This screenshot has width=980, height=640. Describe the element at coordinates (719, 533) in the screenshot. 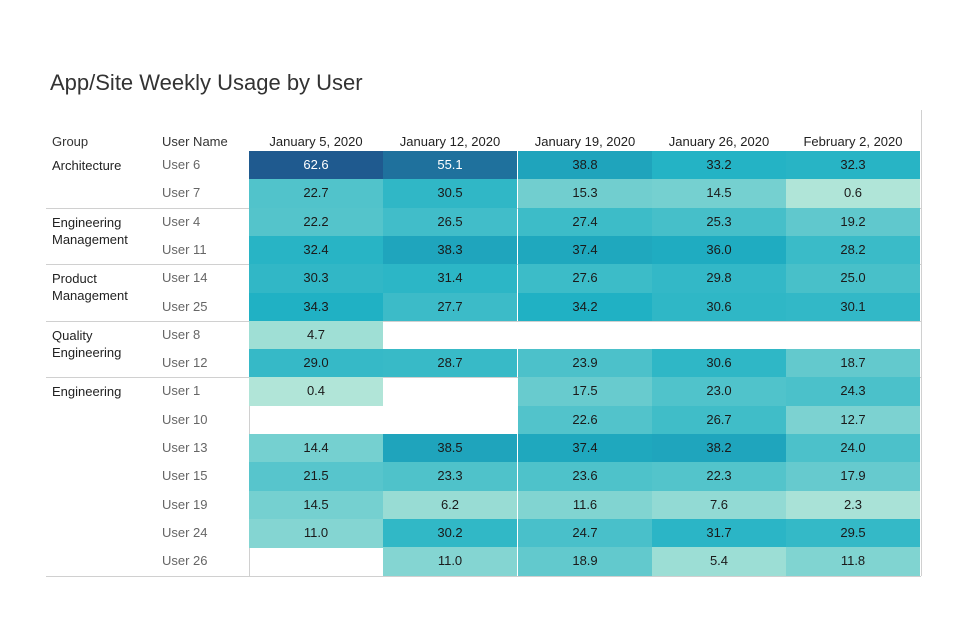

I see `heatmap-cell: 31.7` at that location.